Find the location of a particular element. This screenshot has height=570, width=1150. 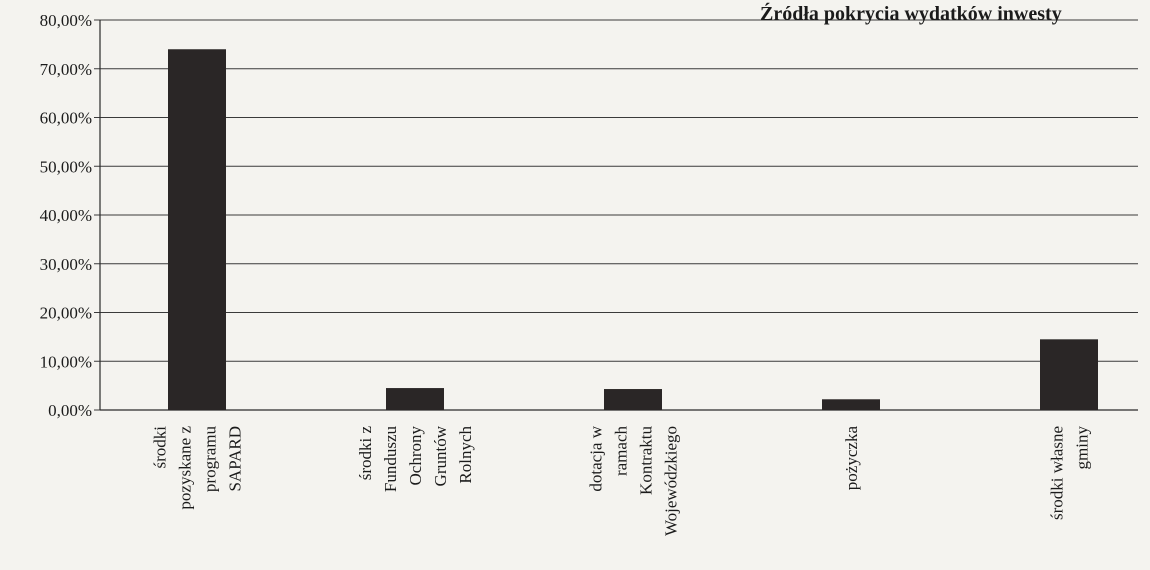

y-tick-label: 40,00% is located at coordinates (66, 215).